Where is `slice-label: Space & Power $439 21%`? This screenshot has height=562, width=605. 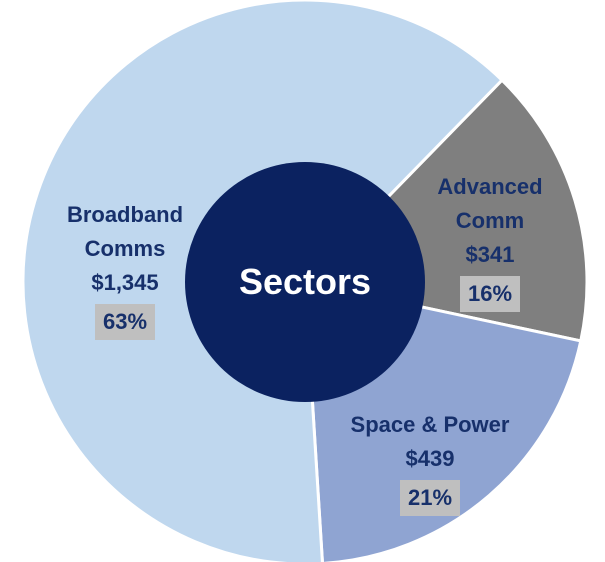 slice-label: Space & Power $439 21% is located at coordinates (430, 462).